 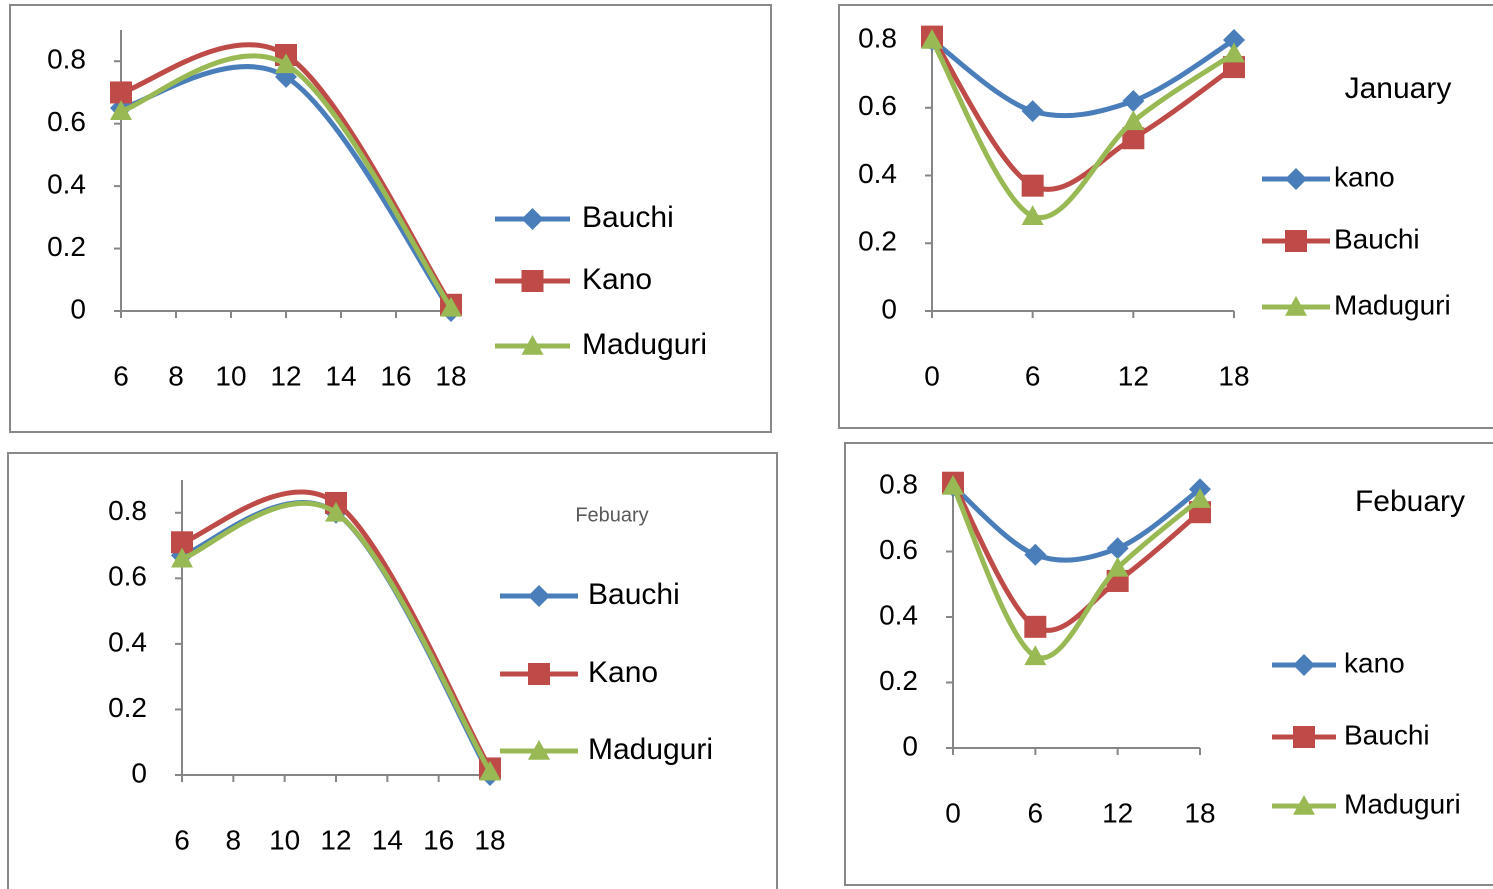 I want to click on chart-title: January, so click(x=1398, y=88).